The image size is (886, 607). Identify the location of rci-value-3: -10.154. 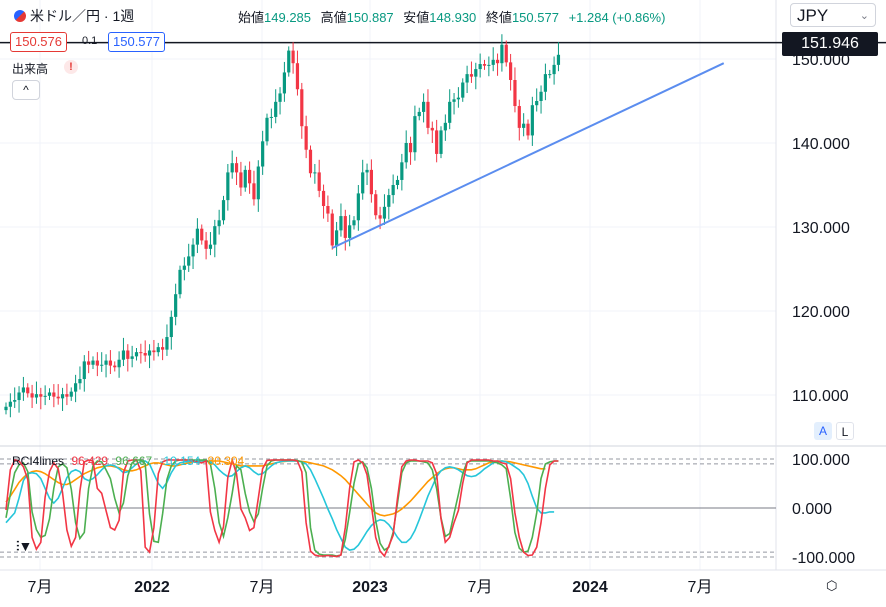
(180, 461).